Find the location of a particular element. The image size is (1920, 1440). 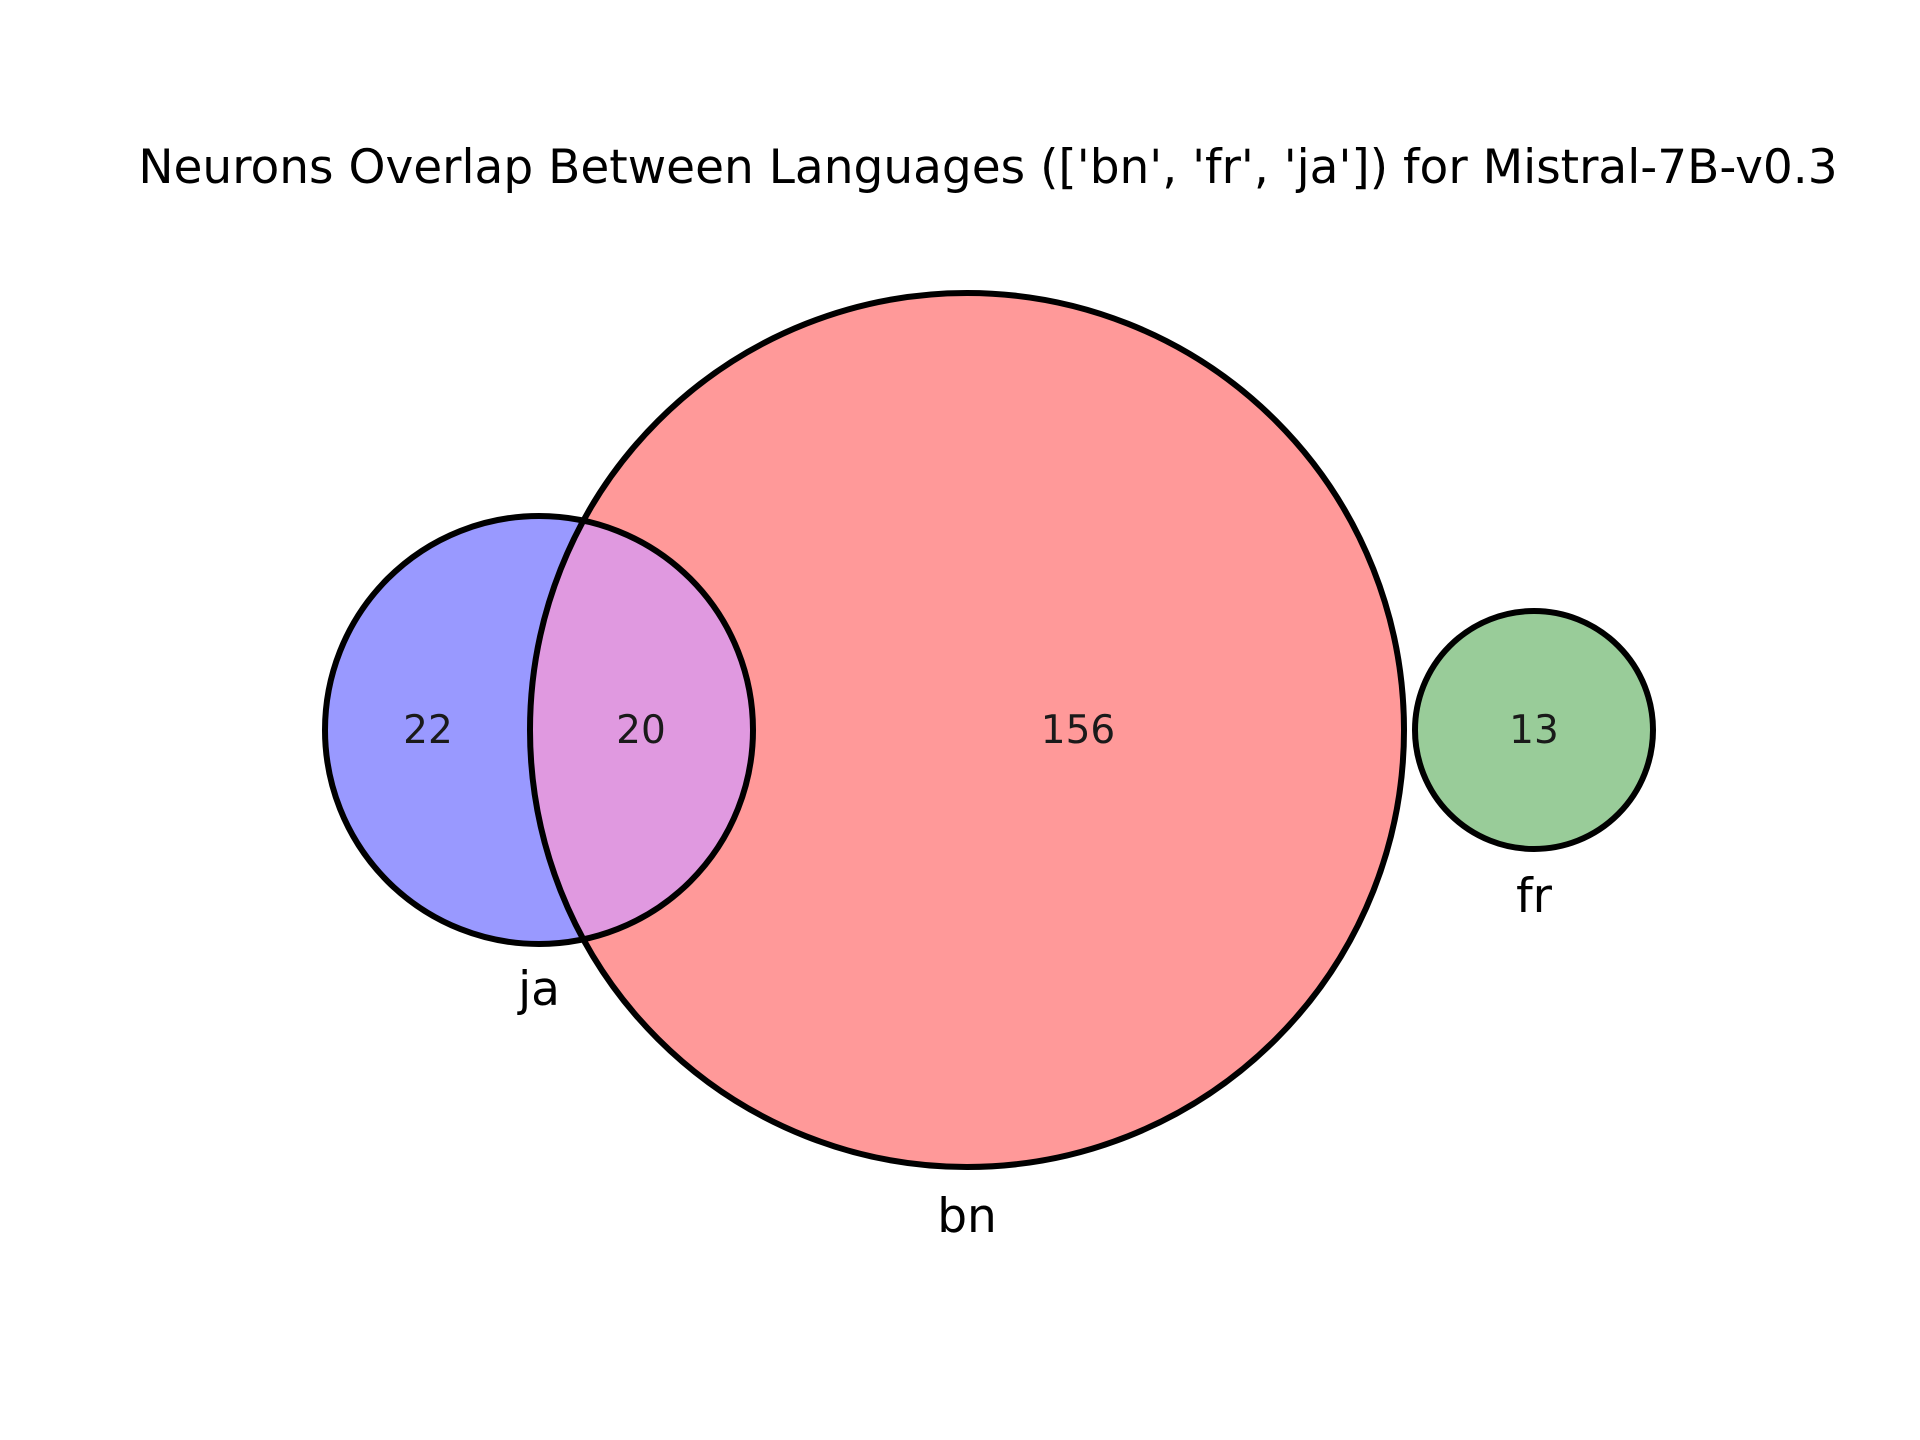

region-count-bn-only: 156 is located at coordinates (1078, 730).